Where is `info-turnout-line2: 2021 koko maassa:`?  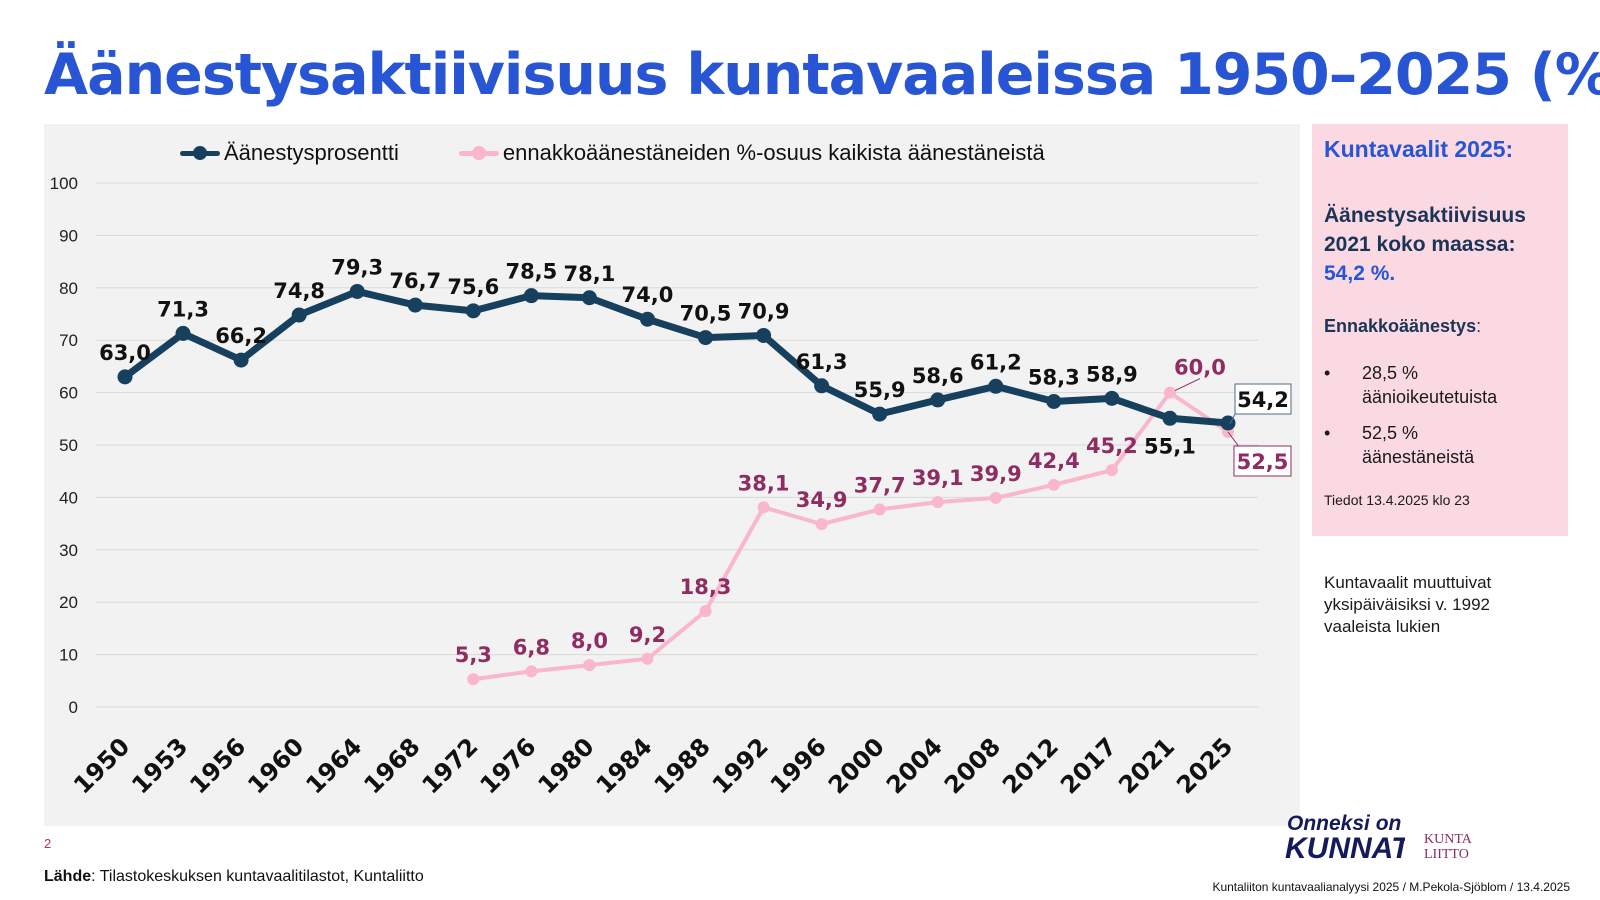
info-turnout-line2: 2021 koko maassa: is located at coordinates (1420, 244).